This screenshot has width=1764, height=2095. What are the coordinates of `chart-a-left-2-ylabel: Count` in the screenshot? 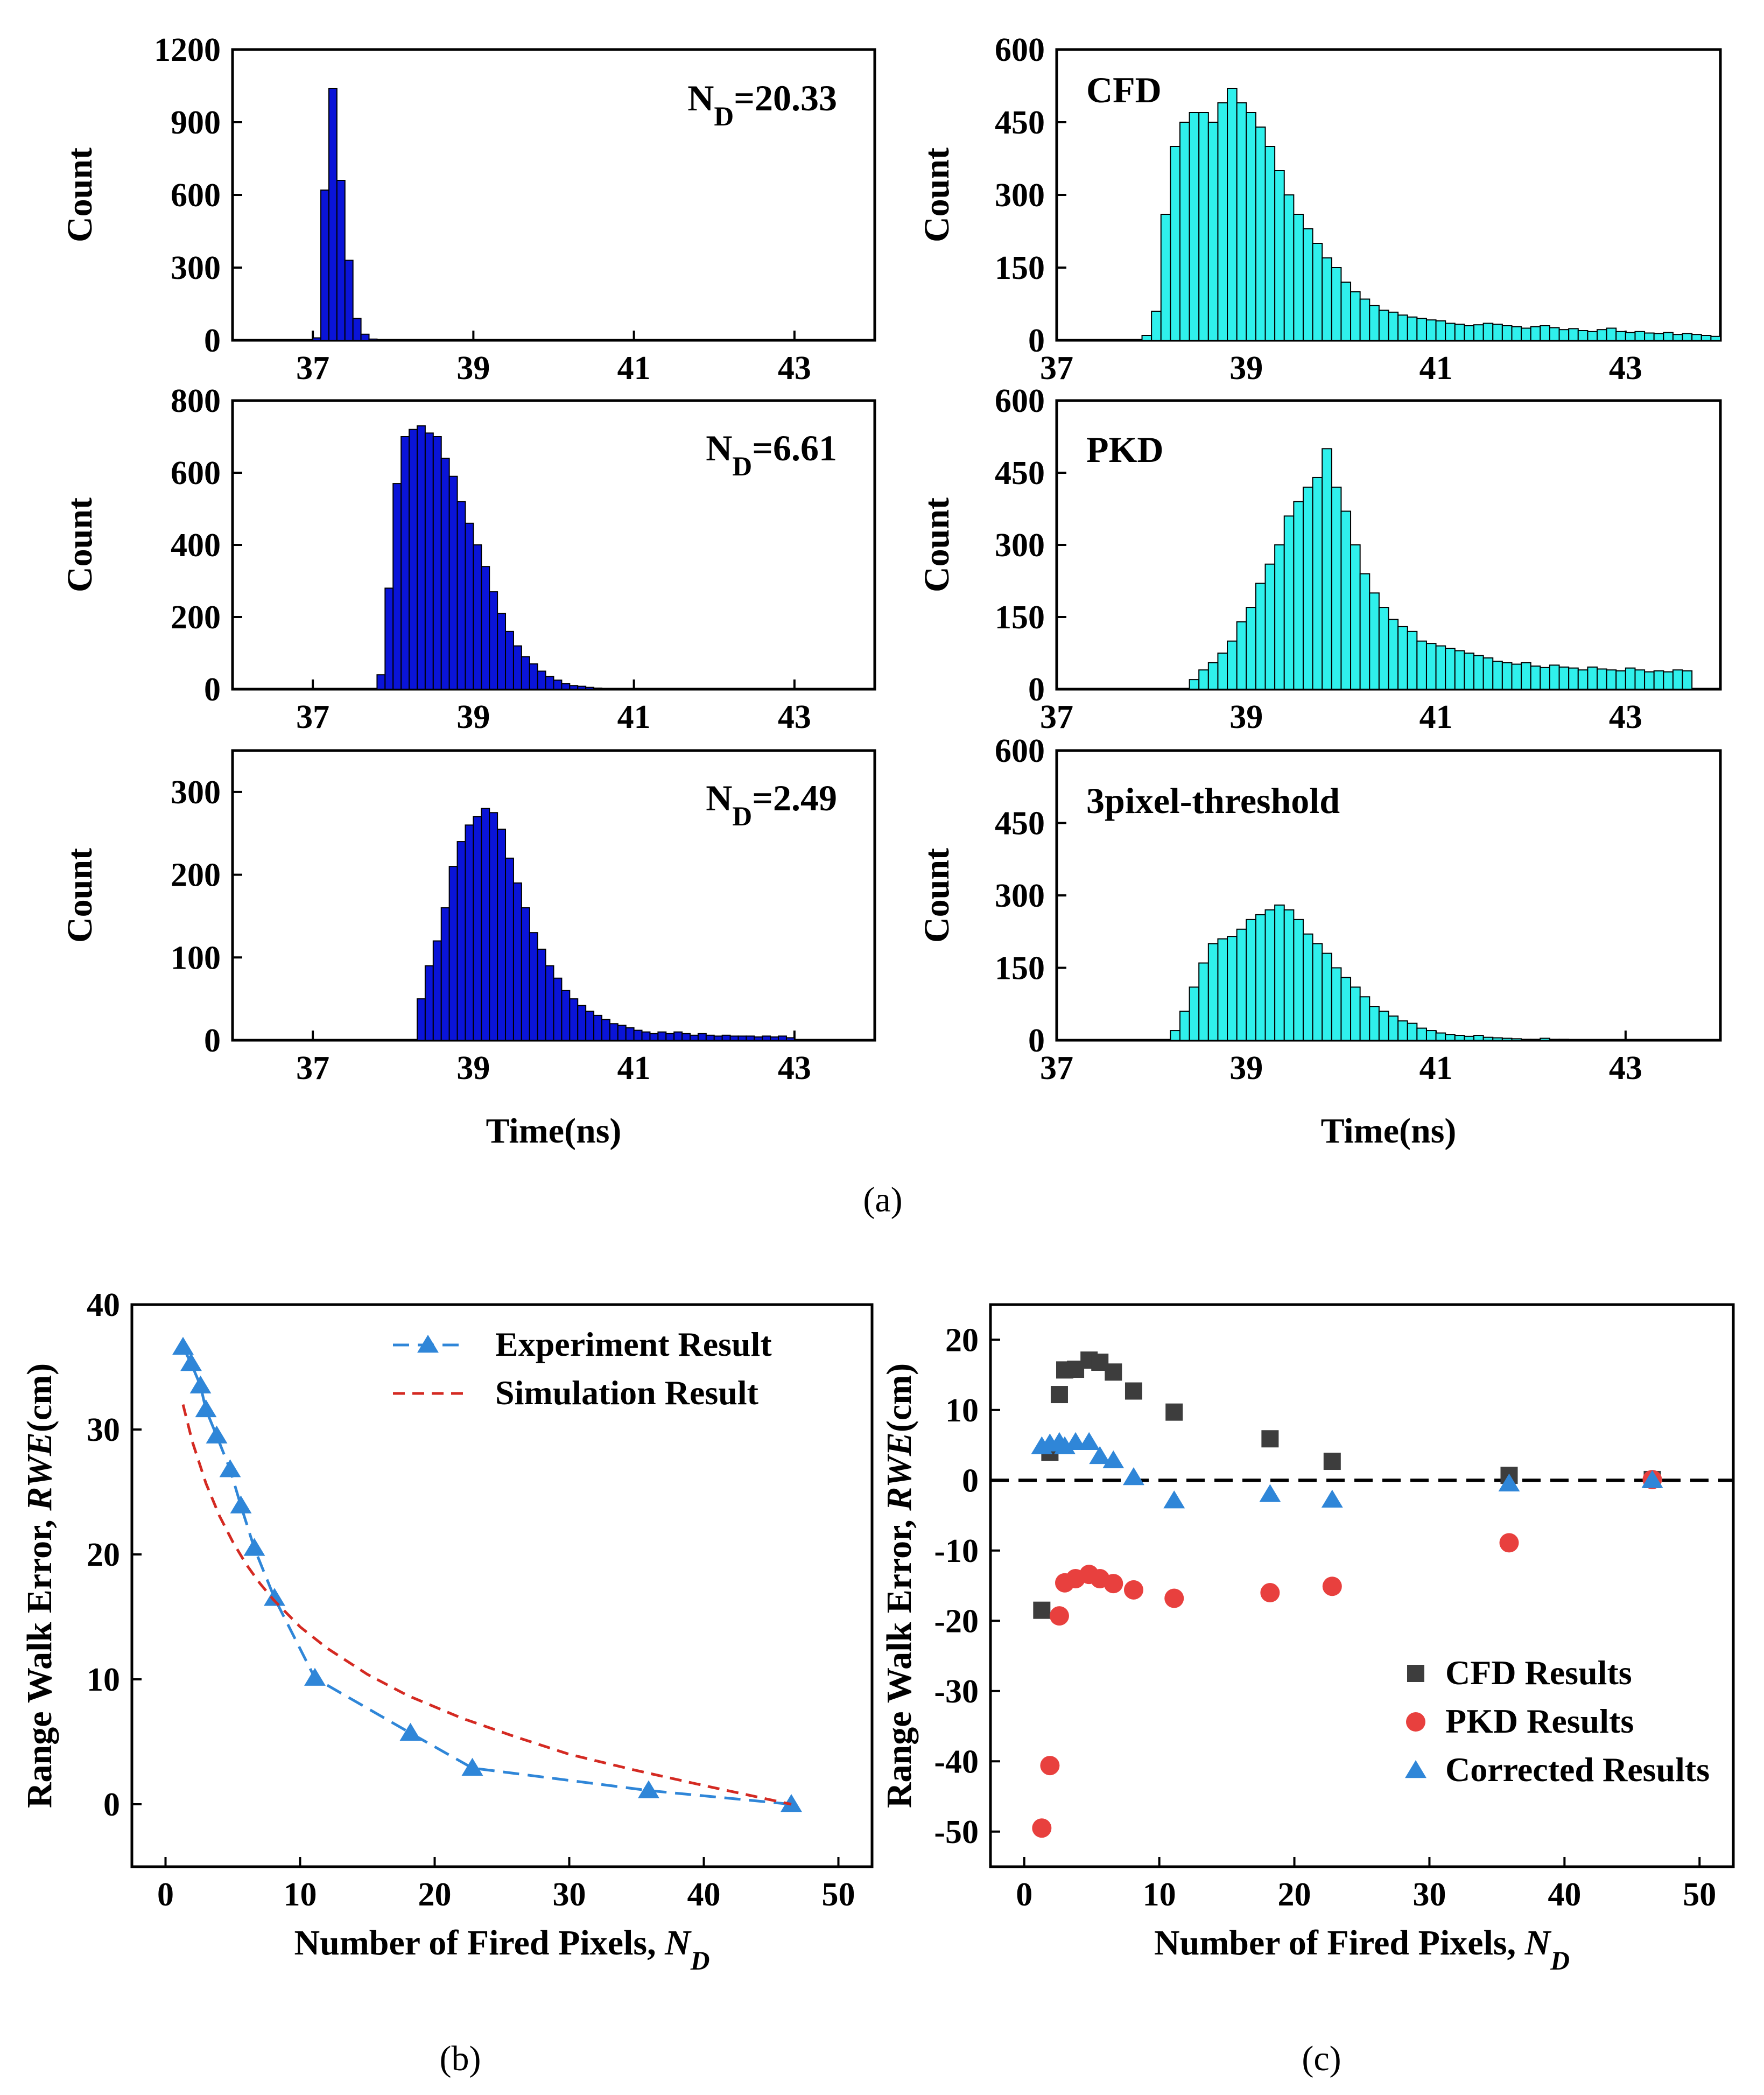 It's located at (80, 545).